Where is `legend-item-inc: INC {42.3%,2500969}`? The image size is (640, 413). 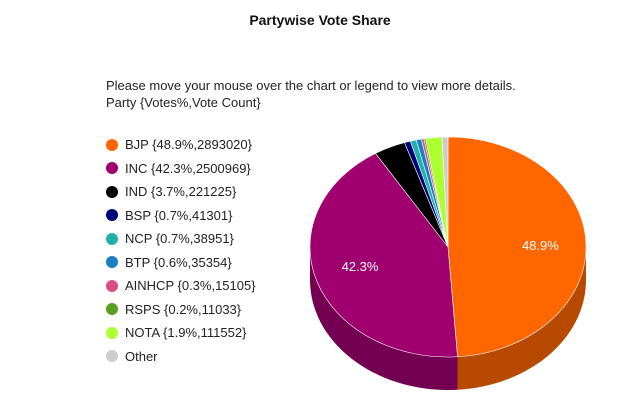
legend-item-inc: INC {42.3%,2500969} is located at coordinates (181, 169).